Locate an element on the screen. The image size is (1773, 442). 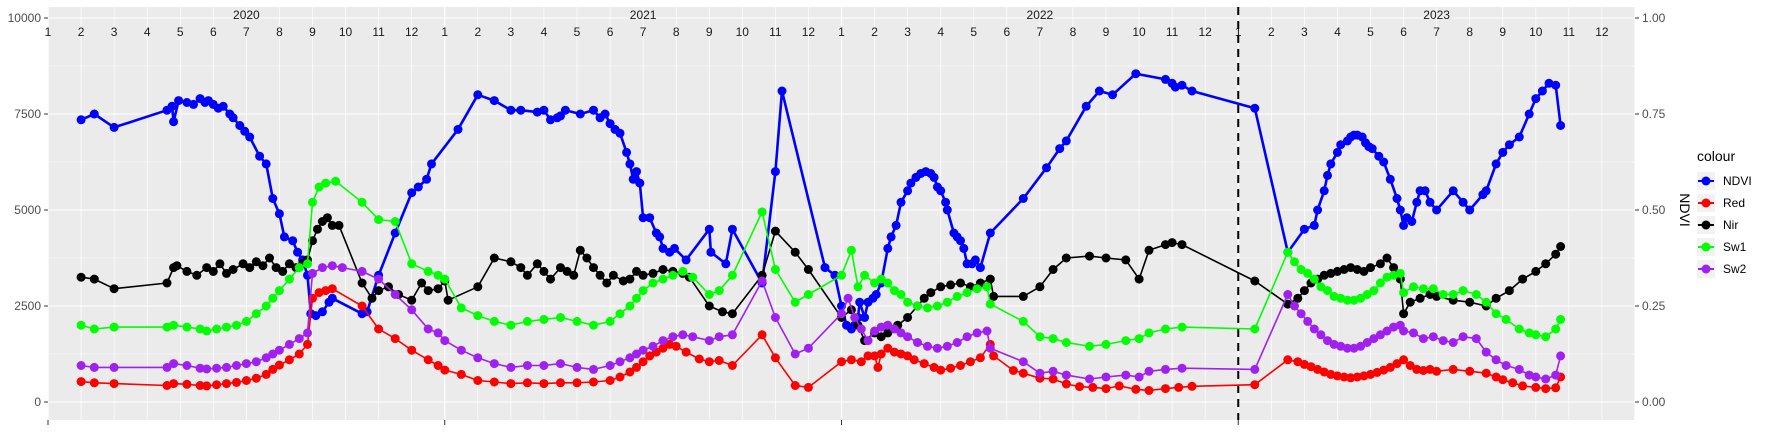
y-axis-left: 0 2500 5000 7500 10000 is located at coordinates (28, 210).